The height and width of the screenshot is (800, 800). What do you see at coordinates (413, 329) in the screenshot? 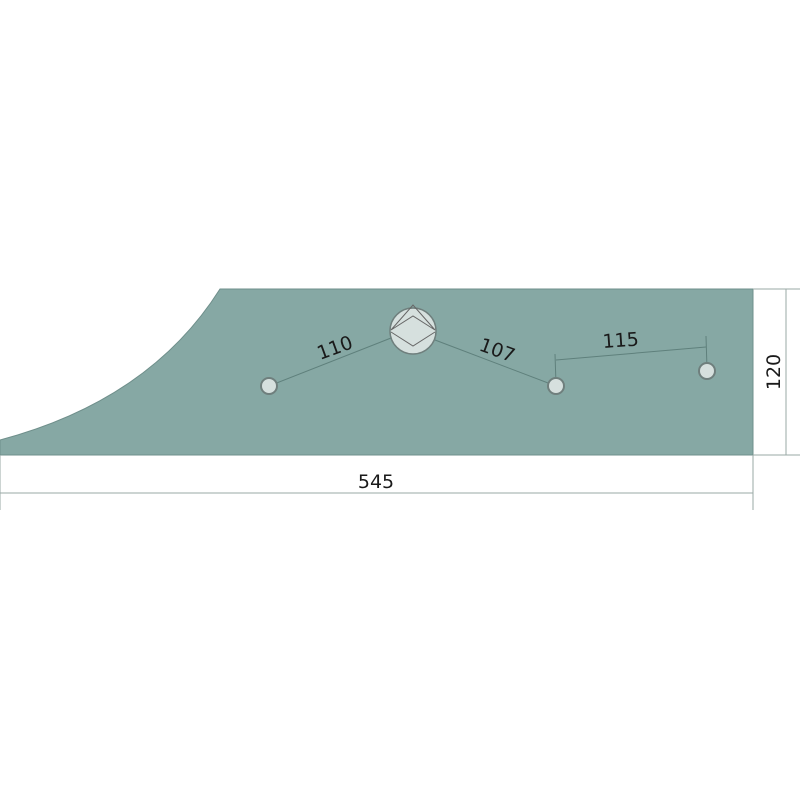
I see `center-hole` at bounding box center [413, 329].